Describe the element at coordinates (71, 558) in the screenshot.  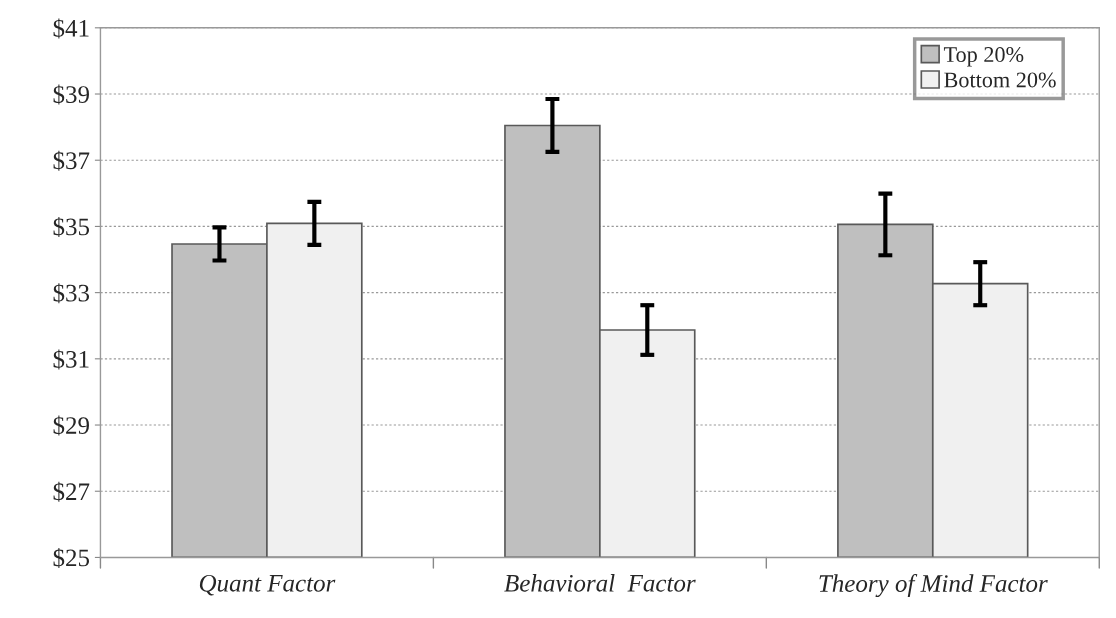
I see `y-tick-label: $25` at that location.